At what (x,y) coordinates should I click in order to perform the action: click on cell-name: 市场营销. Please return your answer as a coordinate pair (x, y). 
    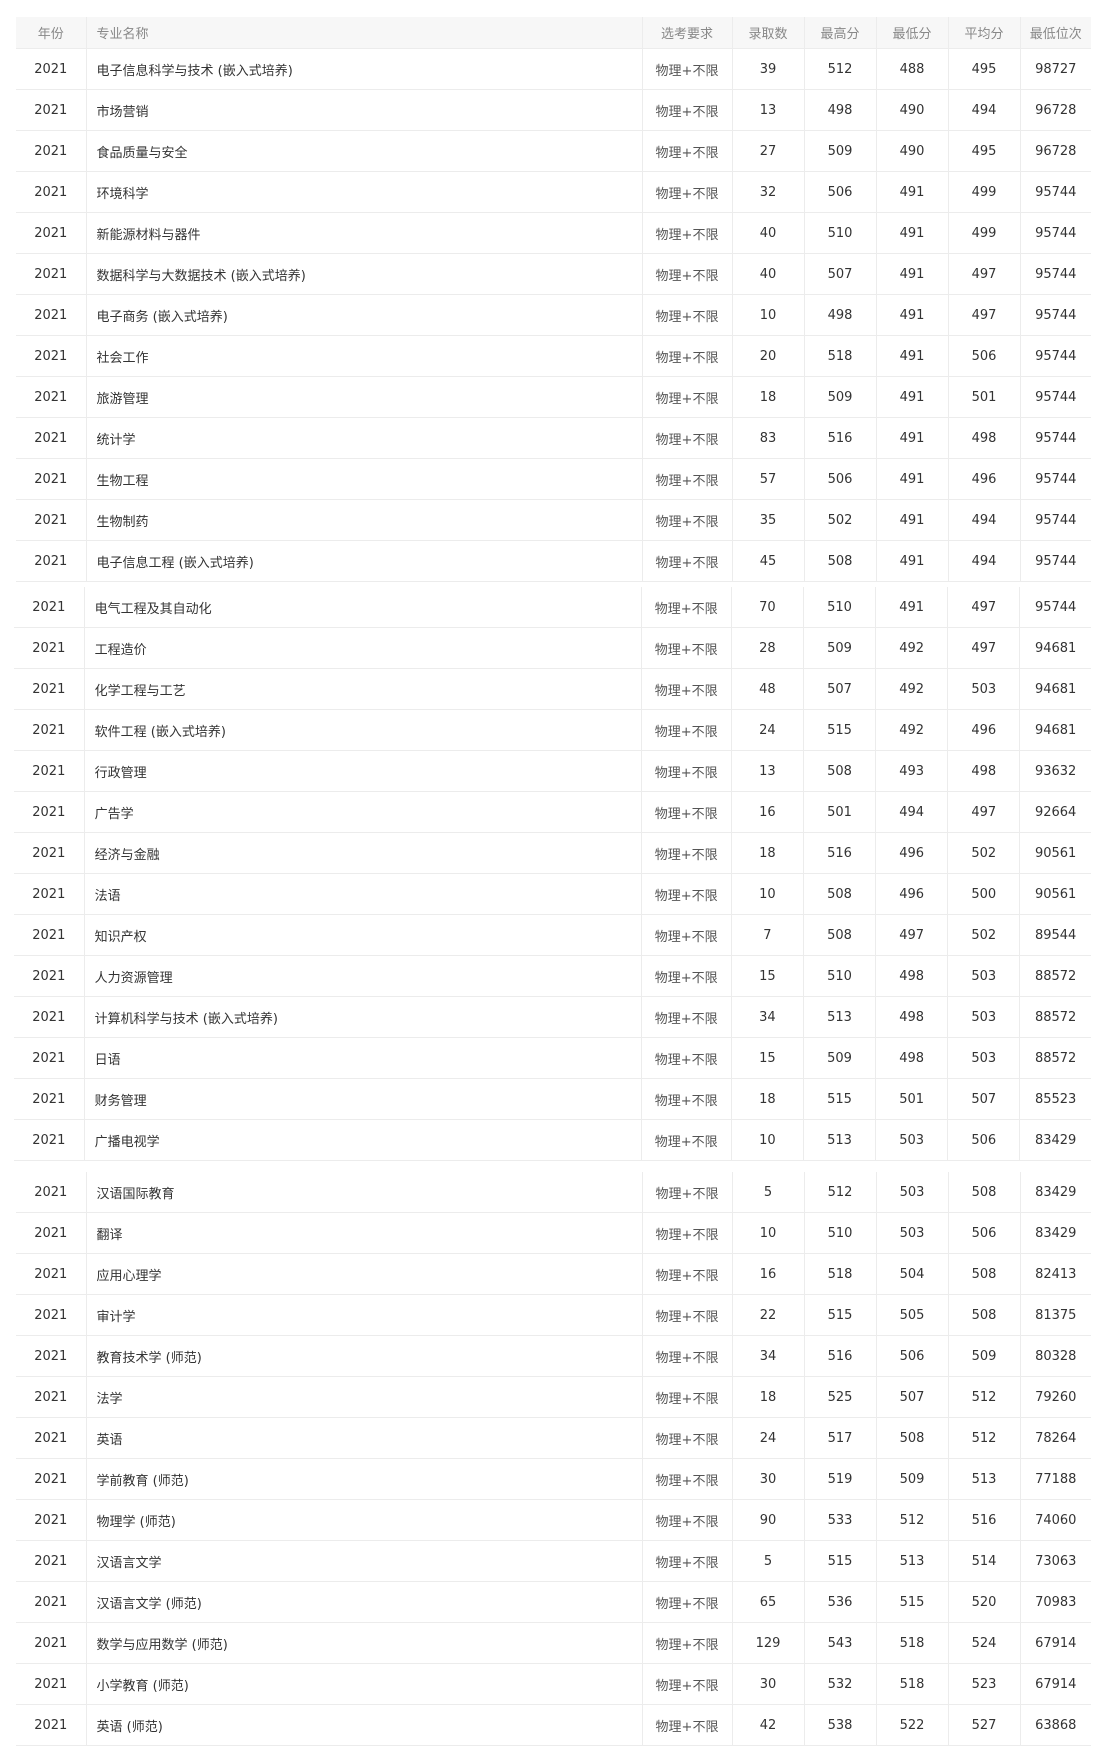
    Looking at the image, I should click on (364, 110).